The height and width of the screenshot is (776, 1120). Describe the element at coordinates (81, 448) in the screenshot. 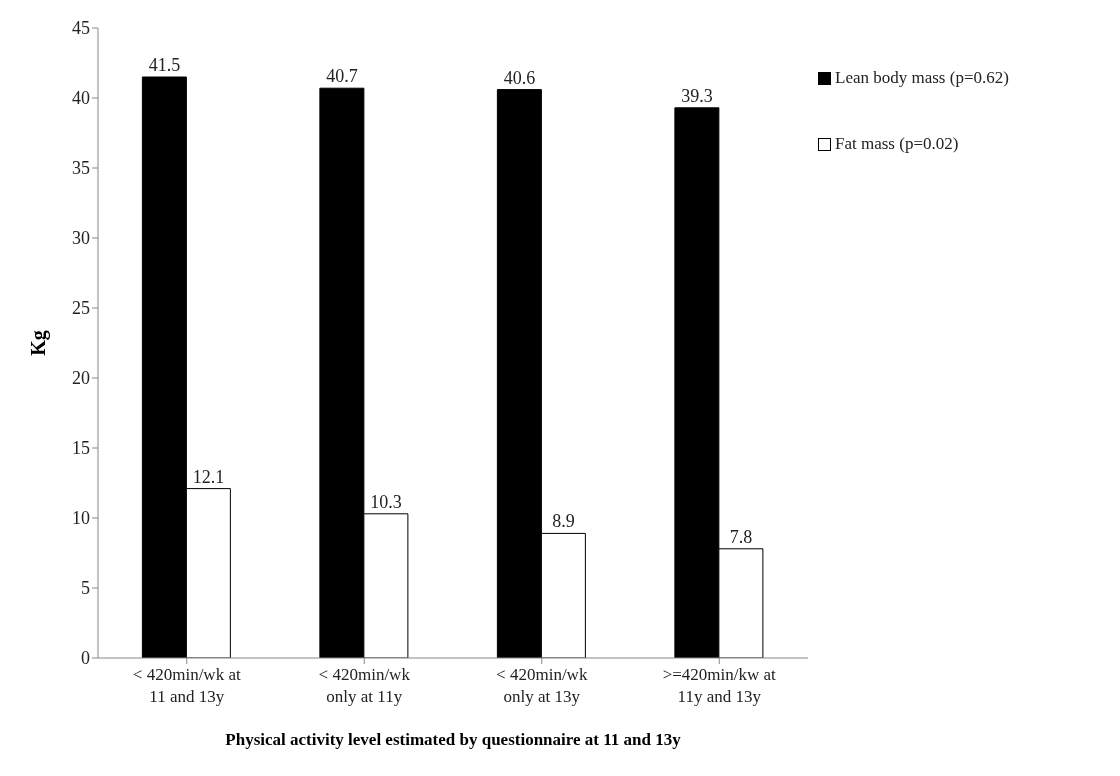

I see `y-tick-label: 15` at that location.